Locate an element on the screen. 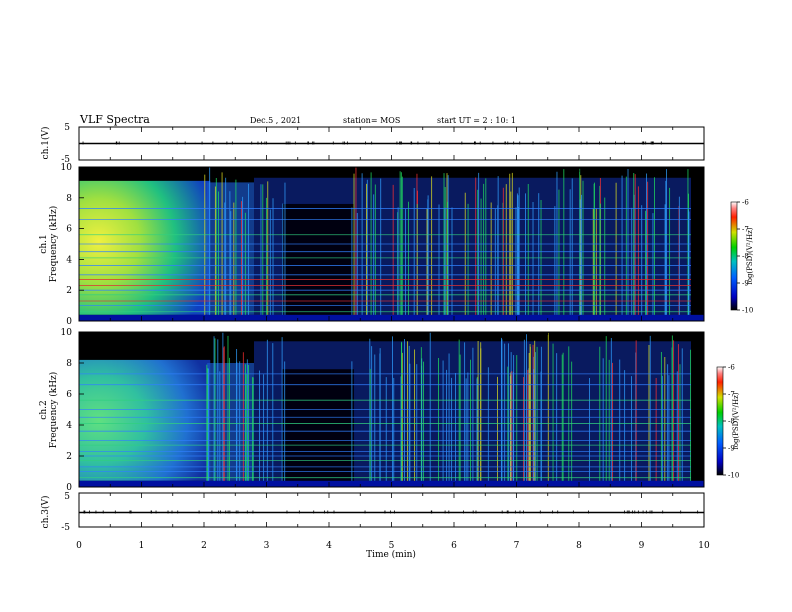 This screenshot has width=792, height=612. x-tick-label: 5 is located at coordinates (392, 546).